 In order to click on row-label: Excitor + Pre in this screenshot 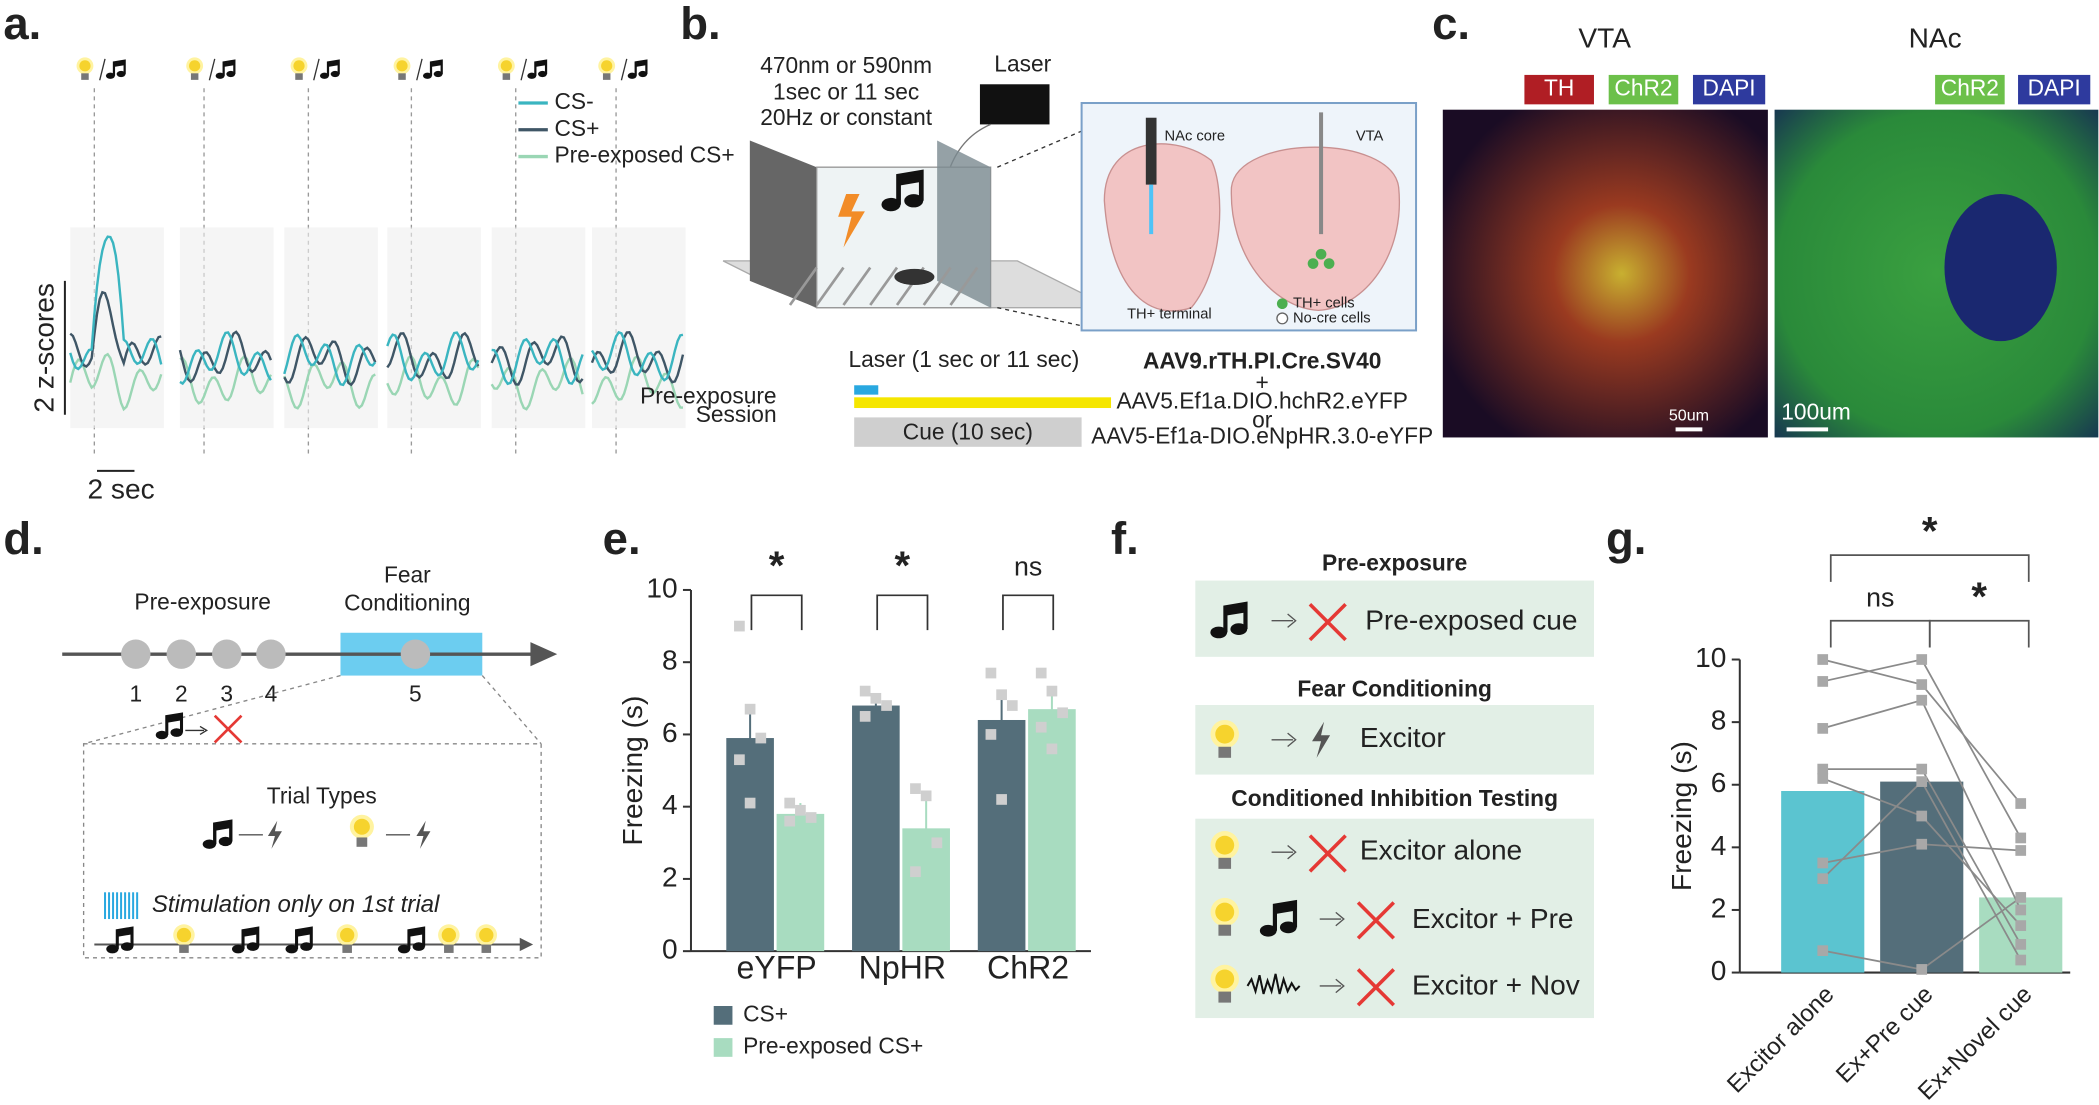, I will do `click(1493, 918)`.